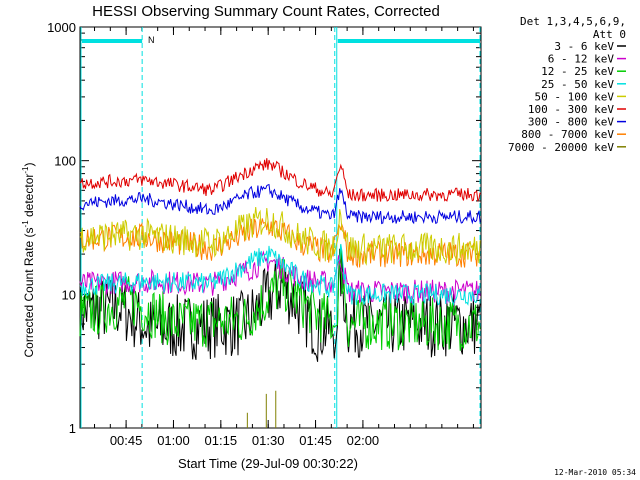  I want to click on y-tick-label: 1000, so click(61, 27).